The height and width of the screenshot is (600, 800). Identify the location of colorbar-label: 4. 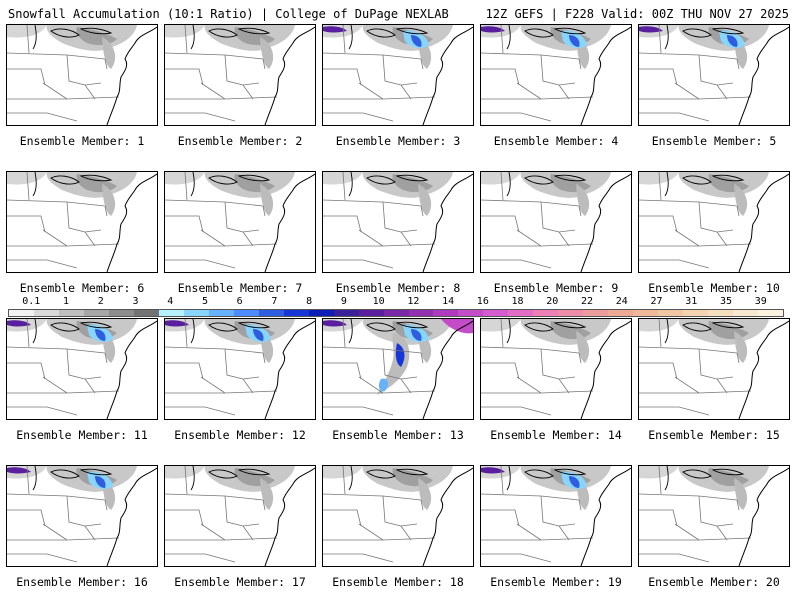
(170, 301).